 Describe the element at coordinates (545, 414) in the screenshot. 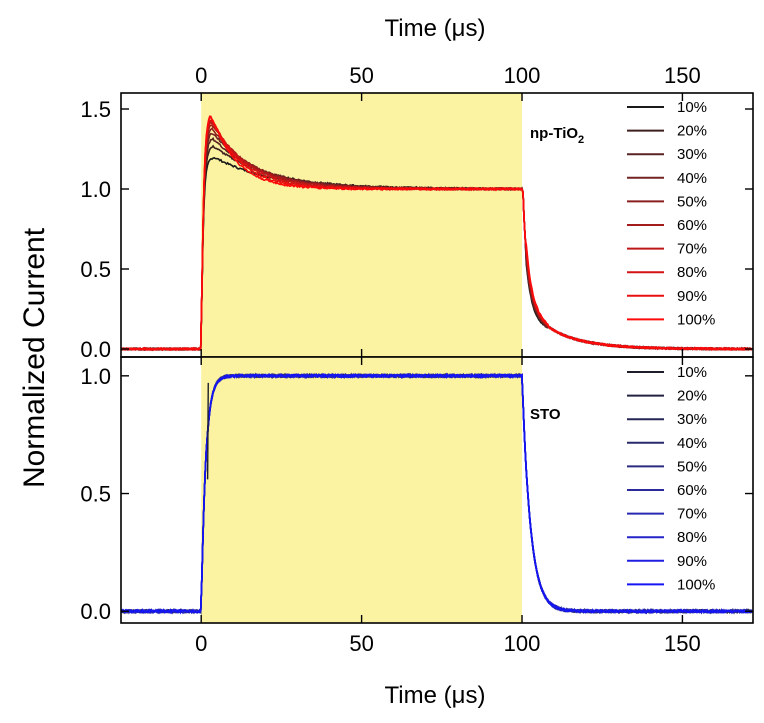

I see `panel-label-sto: STO` at that location.